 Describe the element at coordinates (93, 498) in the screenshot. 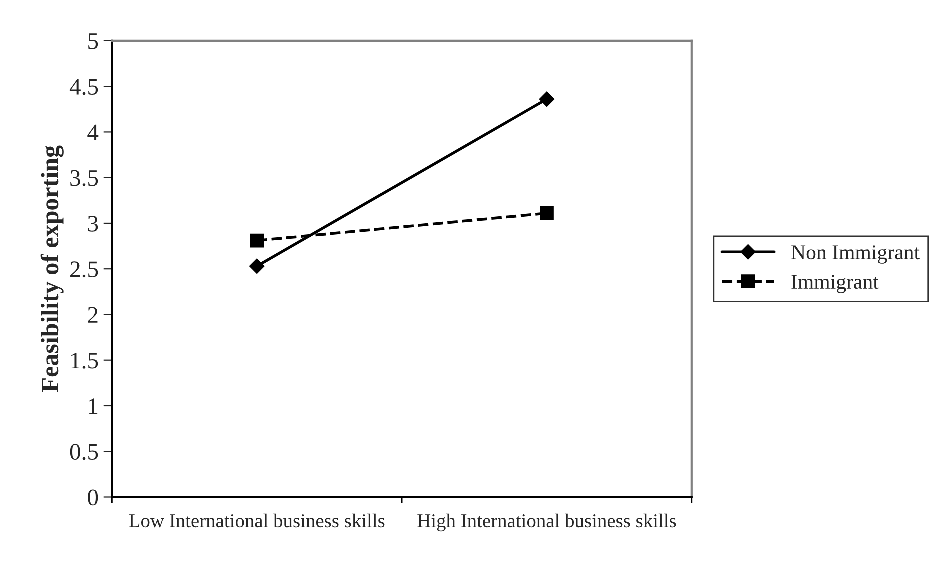

I see `y-tick-label: 0` at that location.